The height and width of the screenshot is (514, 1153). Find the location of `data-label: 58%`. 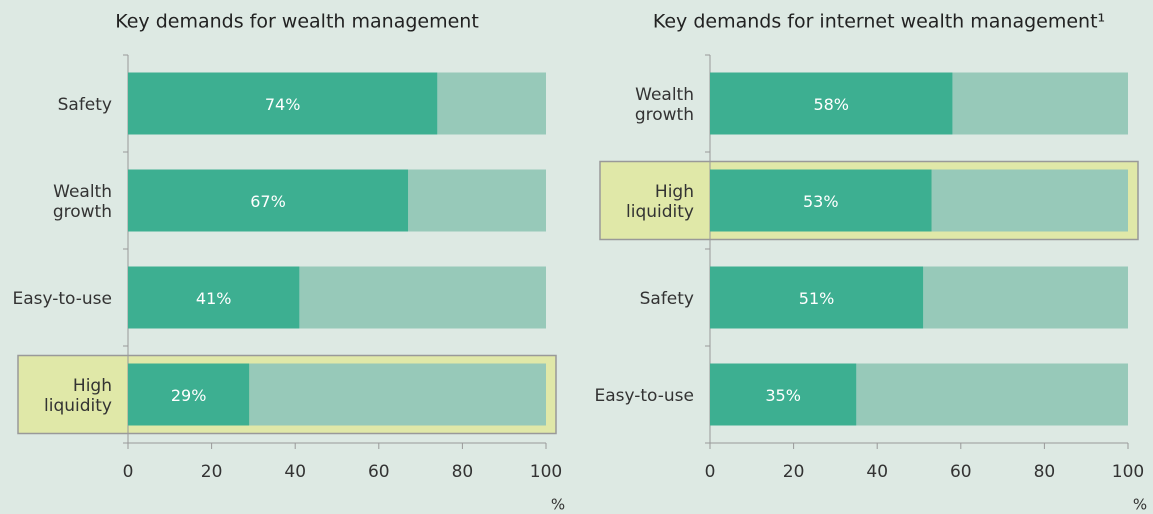

data-label: 58% is located at coordinates (831, 104).